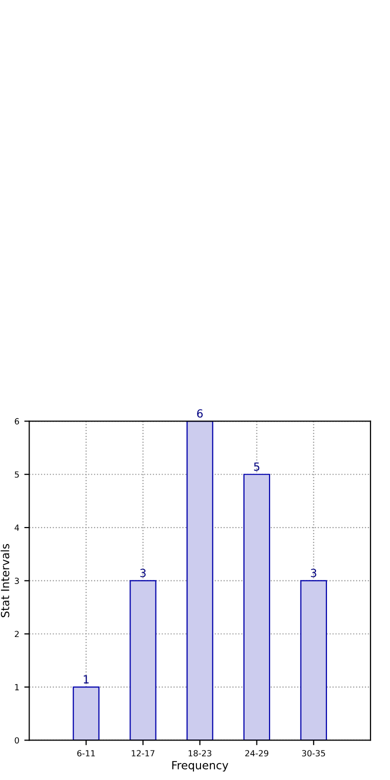 The height and width of the screenshot is (780, 390). What do you see at coordinates (256, 753) in the screenshot?
I see `x-tick-label: 24-29` at bounding box center [256, 753].